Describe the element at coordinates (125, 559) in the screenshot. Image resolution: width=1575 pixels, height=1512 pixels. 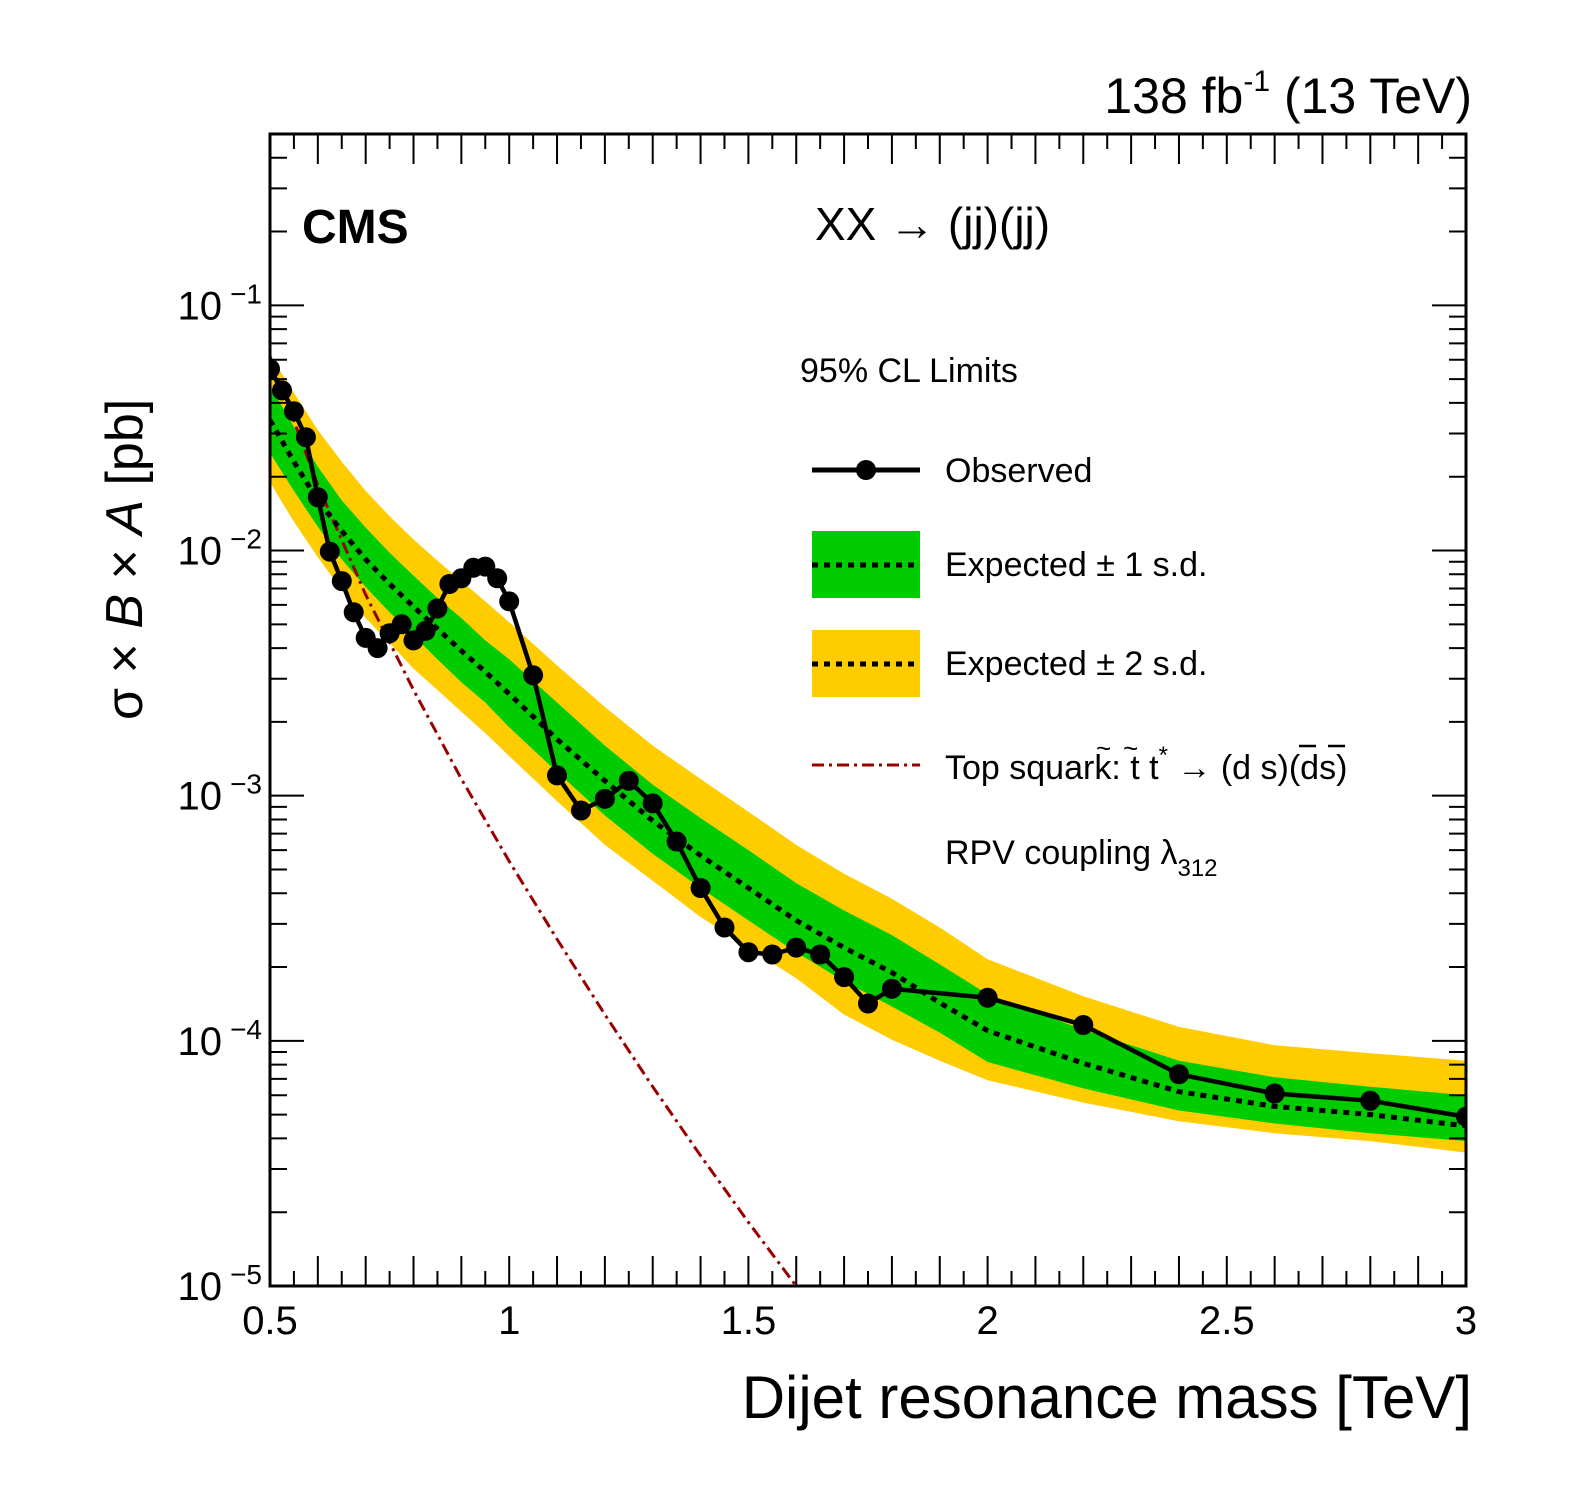
I see `y-axis-title: σ × B × A [pb]` at that location.